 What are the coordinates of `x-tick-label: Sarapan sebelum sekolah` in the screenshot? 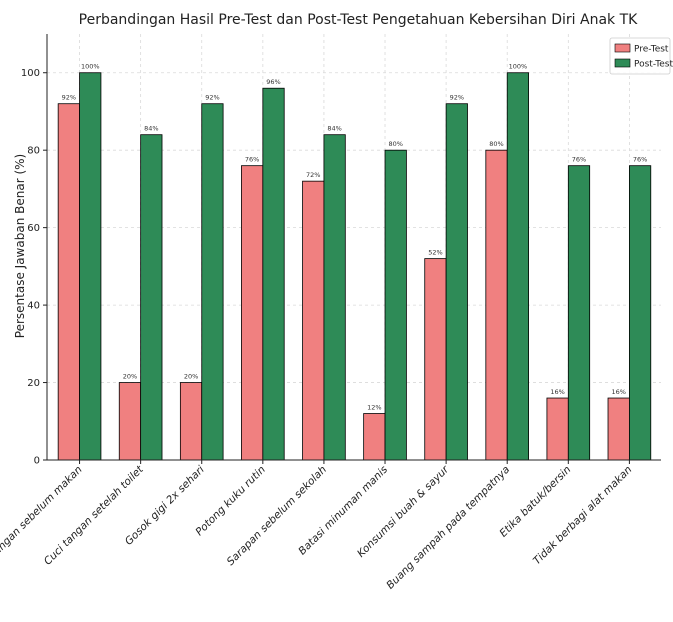 It's located at (277, 516).